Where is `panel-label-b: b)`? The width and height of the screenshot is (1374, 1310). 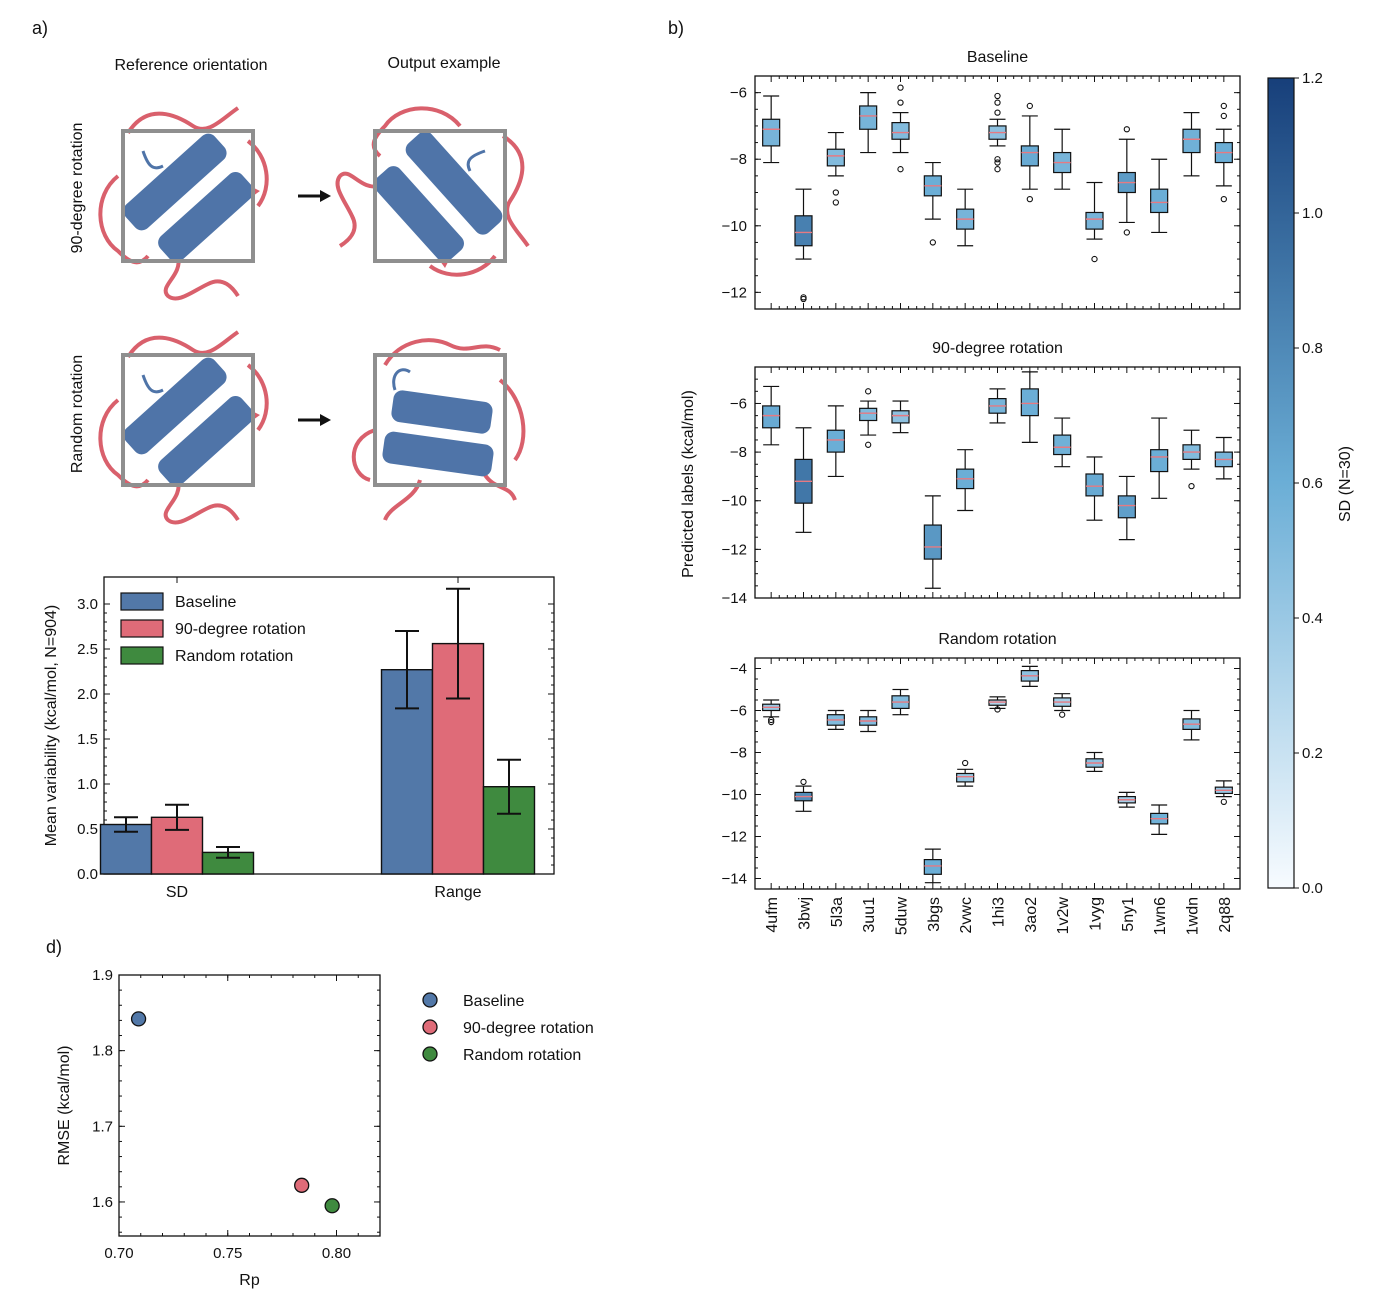
panel-label-b: b) is located at coordinates (676, 28).